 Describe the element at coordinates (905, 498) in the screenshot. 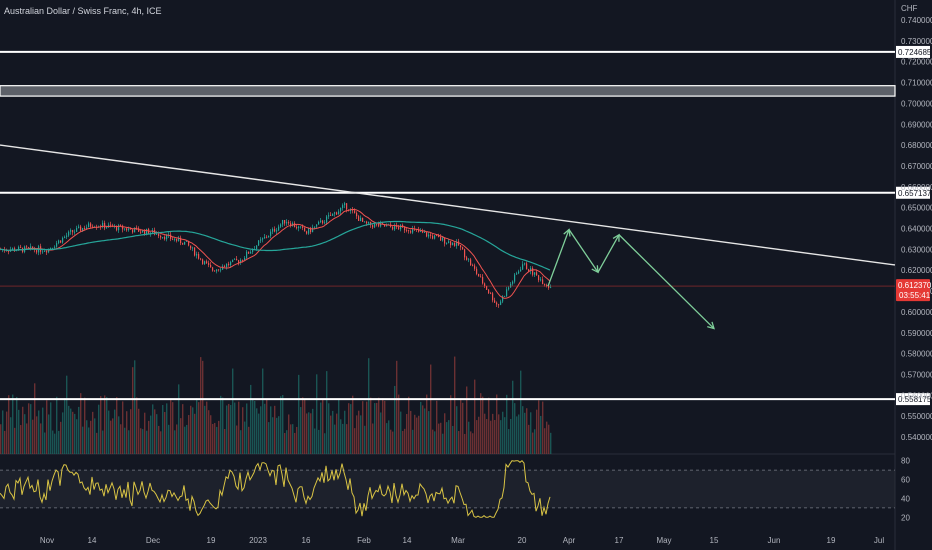

I see `rsi-tick-label: 40` at that location.